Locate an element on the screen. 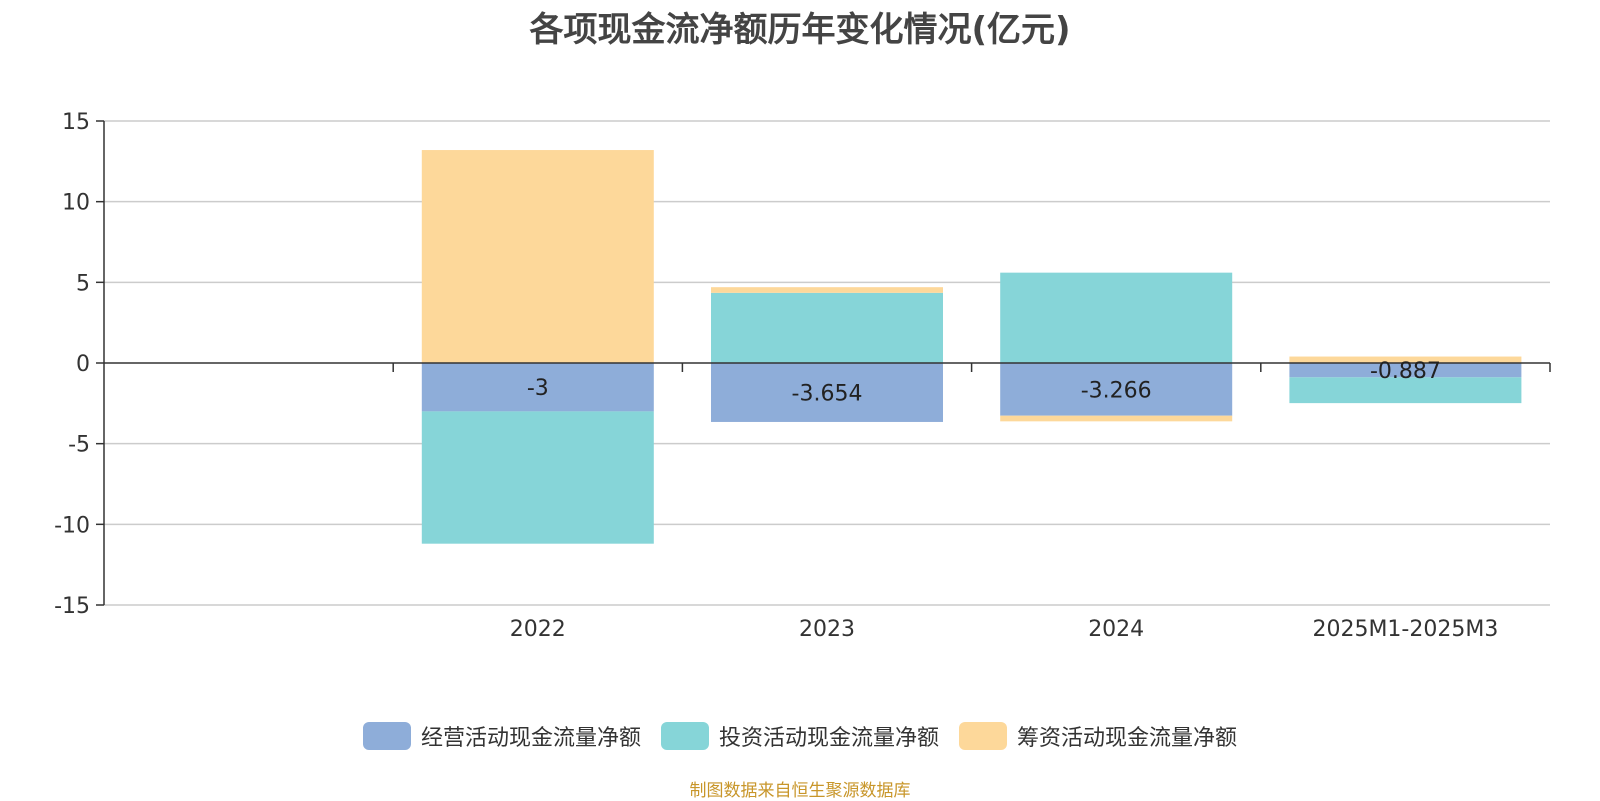 Image resolution: width=1600 pixels, height=801 pixels. data-label: -3.654 is located at coordinates (827, 393).